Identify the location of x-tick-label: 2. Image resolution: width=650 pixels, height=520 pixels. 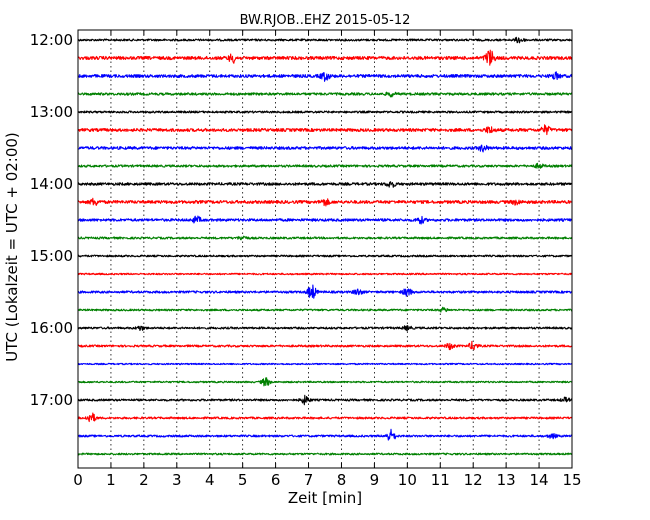
(144, 480).